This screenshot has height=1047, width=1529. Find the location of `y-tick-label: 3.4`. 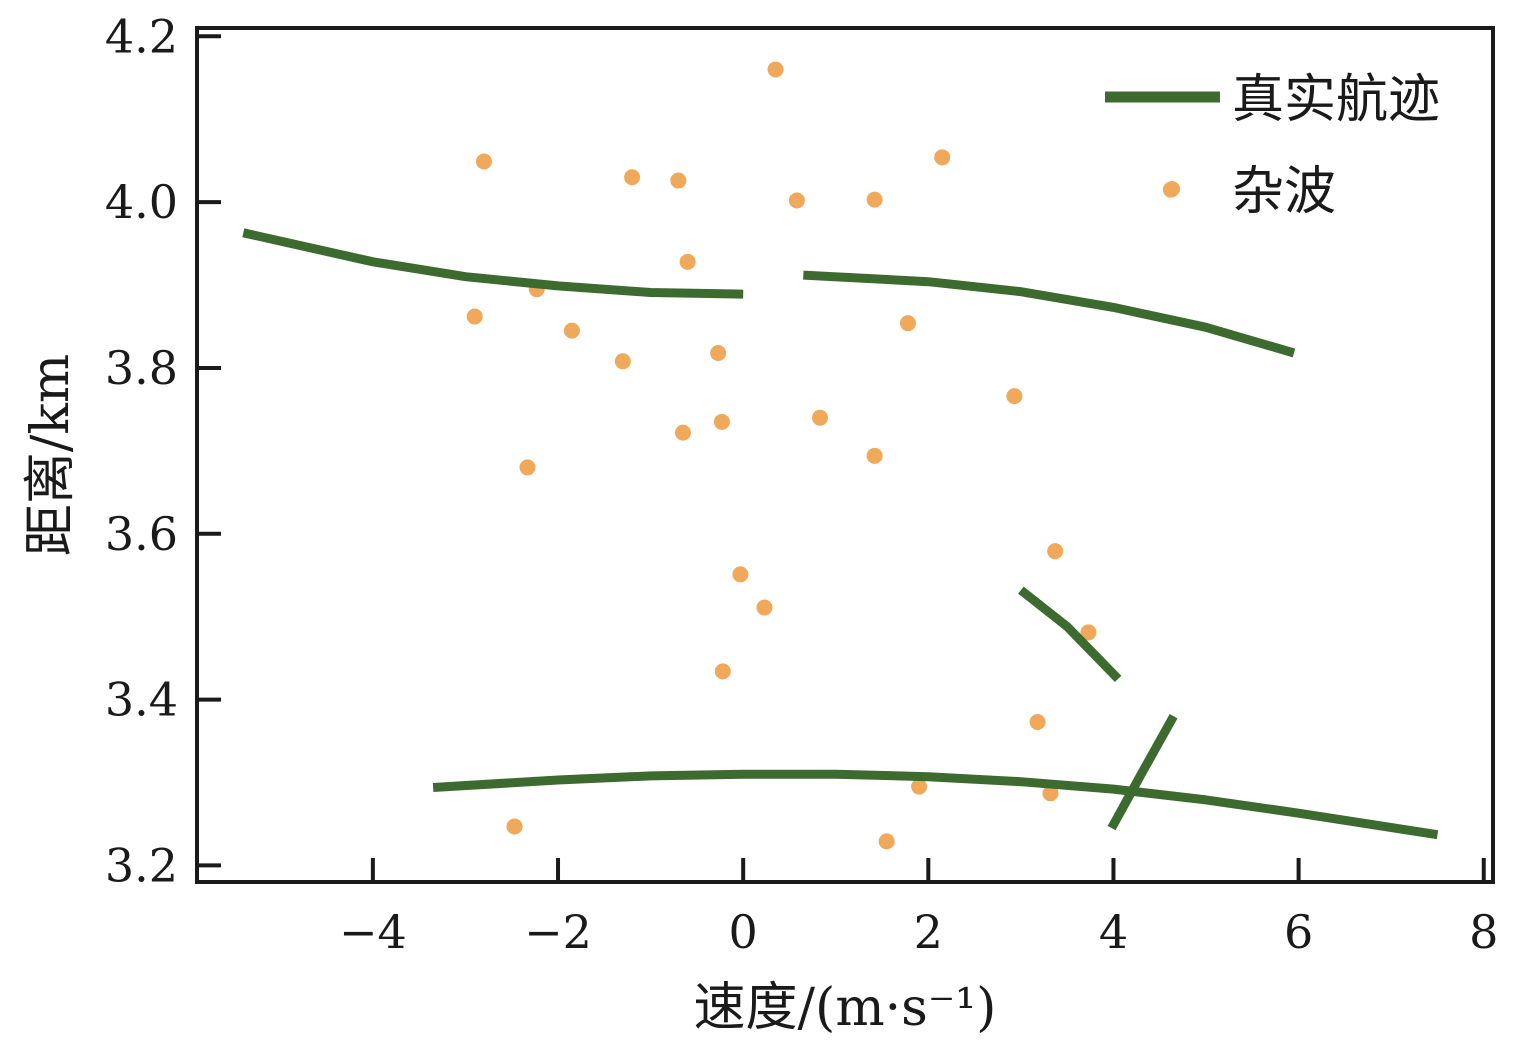

y-tick-label: 3.4 is located at coordinates (141, 700).